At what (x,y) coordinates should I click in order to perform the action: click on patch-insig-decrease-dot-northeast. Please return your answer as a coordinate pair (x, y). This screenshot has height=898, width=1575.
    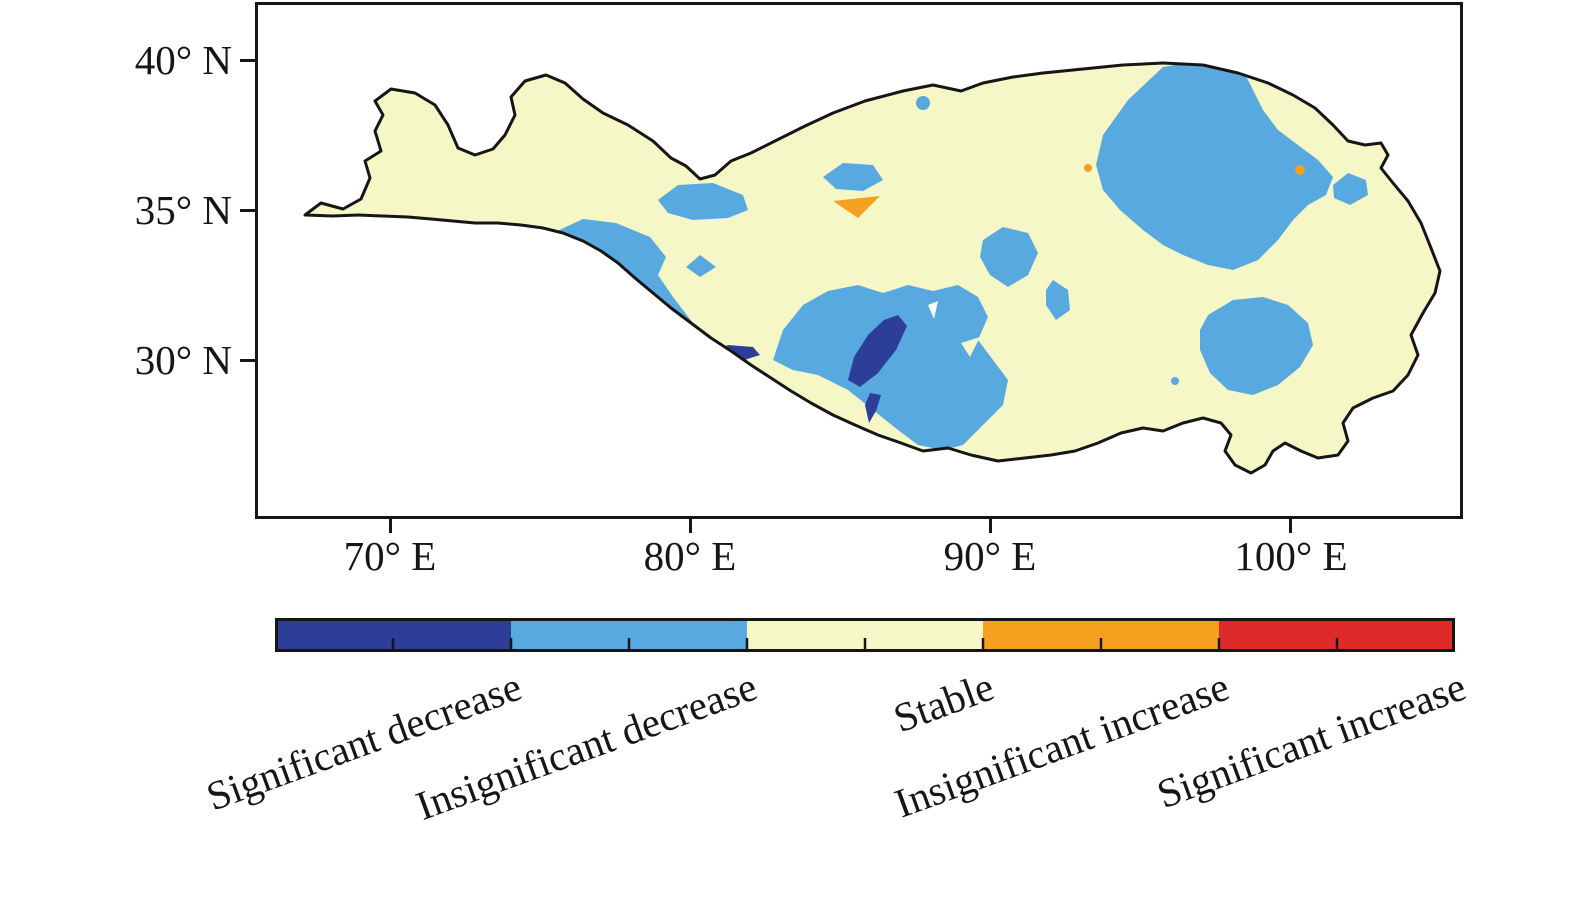
    Looking at the image, I should click on (1175, 135).